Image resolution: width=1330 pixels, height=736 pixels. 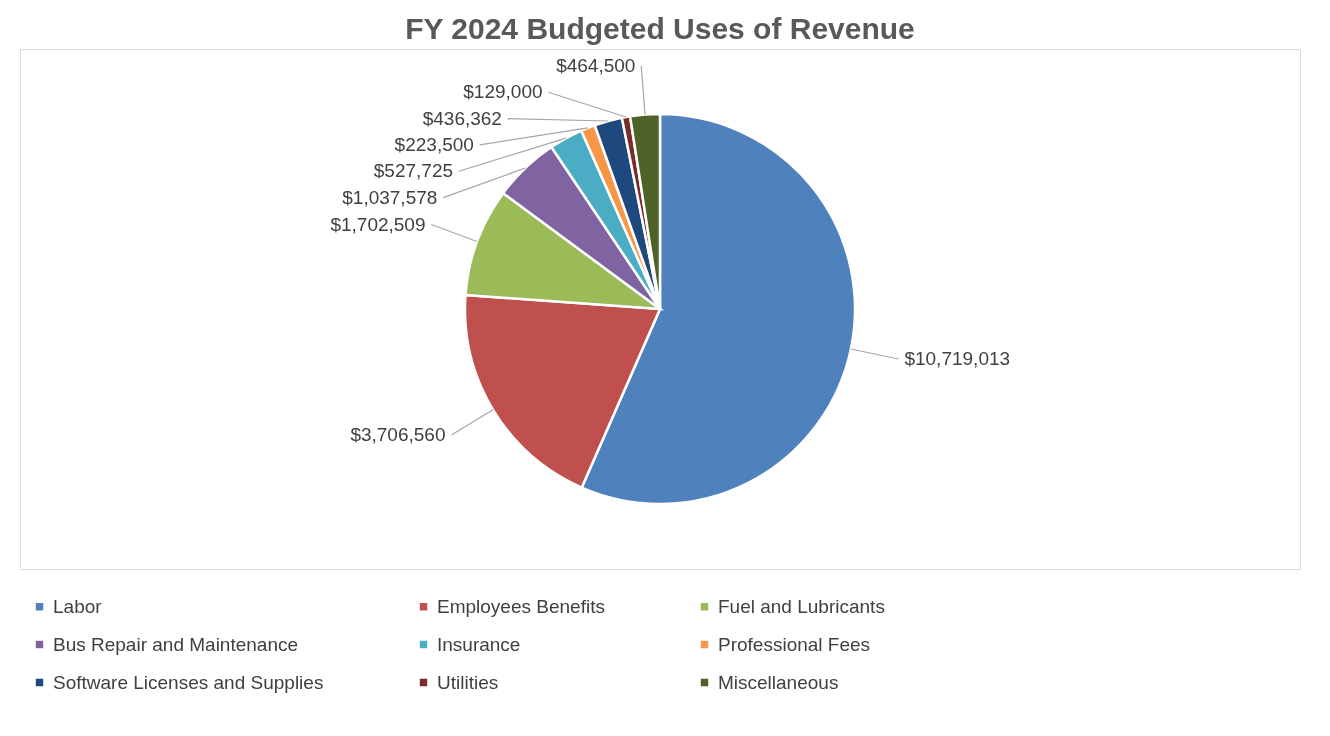 I want to click on data-label: $3,706,560, so click(x=398, y=434).